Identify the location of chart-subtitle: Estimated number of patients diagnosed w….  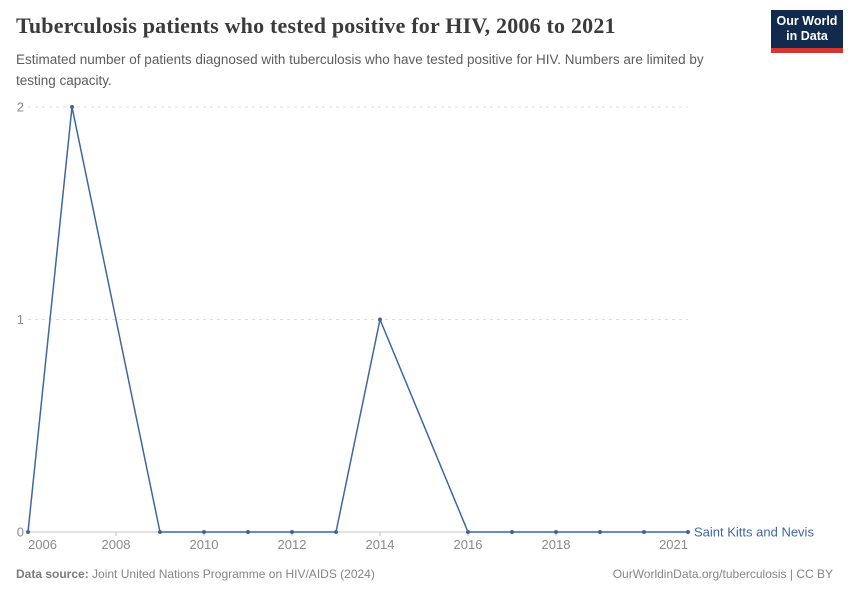
(360, 70).